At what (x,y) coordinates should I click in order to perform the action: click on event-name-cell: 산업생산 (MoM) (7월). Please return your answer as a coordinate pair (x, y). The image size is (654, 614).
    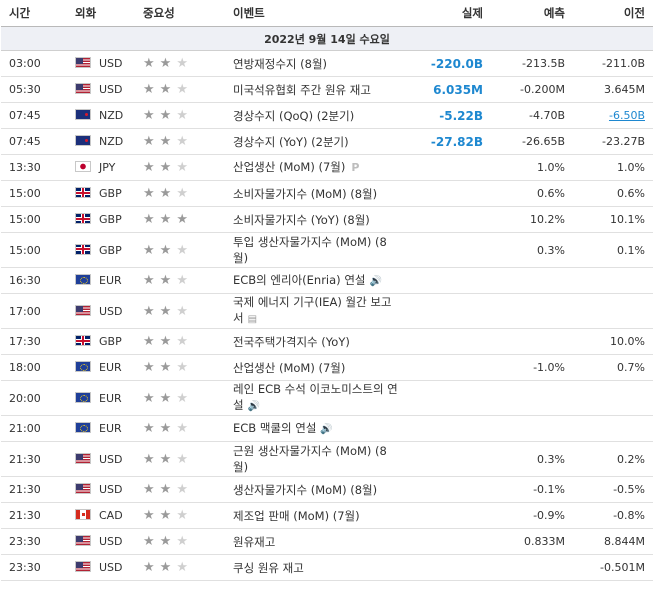
    Looking at the image, I should click on (316, 367).